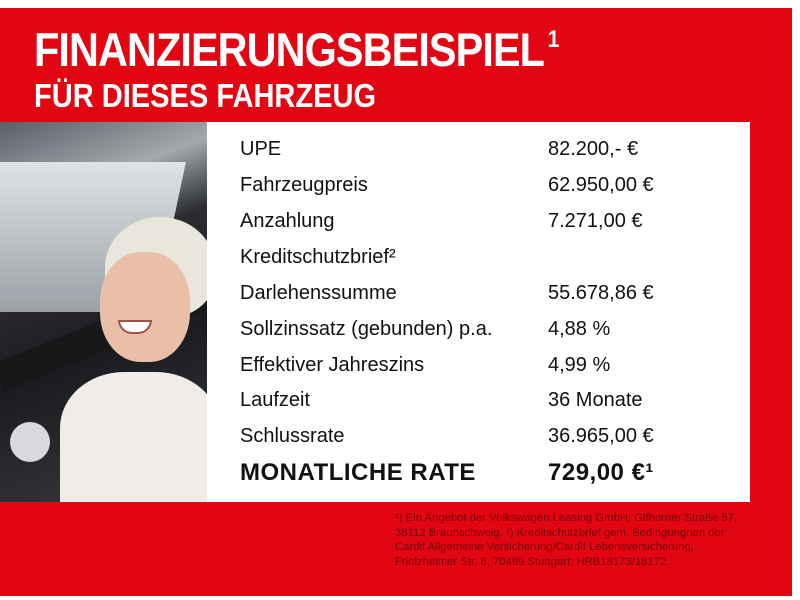 This screenshot has width=800, height=600. Describe the element at coordinates (441, 221) in the screenshot. I see `table-row: Anzahlung 7.271,00 €` at that location.